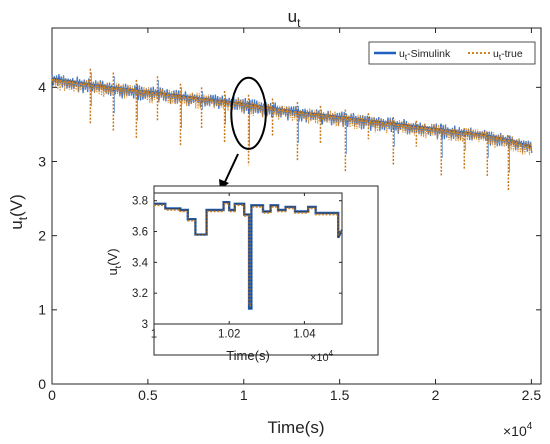 The width and height of the screenshot is (550, 444). Describe the element at coordinates (52, 395) in the screenshot. I see `x-tick-label: 0` at that location.